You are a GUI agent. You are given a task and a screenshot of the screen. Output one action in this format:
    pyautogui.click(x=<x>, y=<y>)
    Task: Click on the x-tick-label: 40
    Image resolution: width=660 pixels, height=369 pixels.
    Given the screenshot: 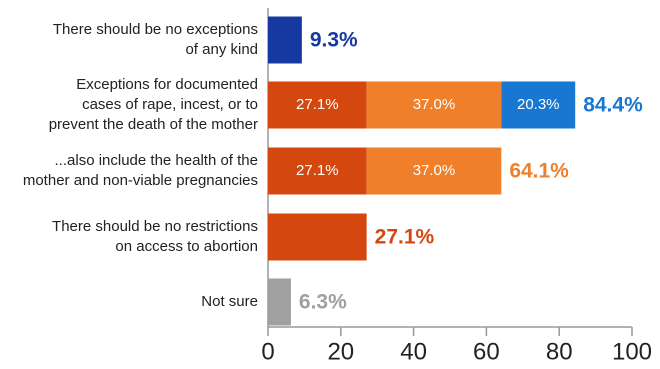 What is the action you would take?
    pyautogui.click(x=413, y=351)
    